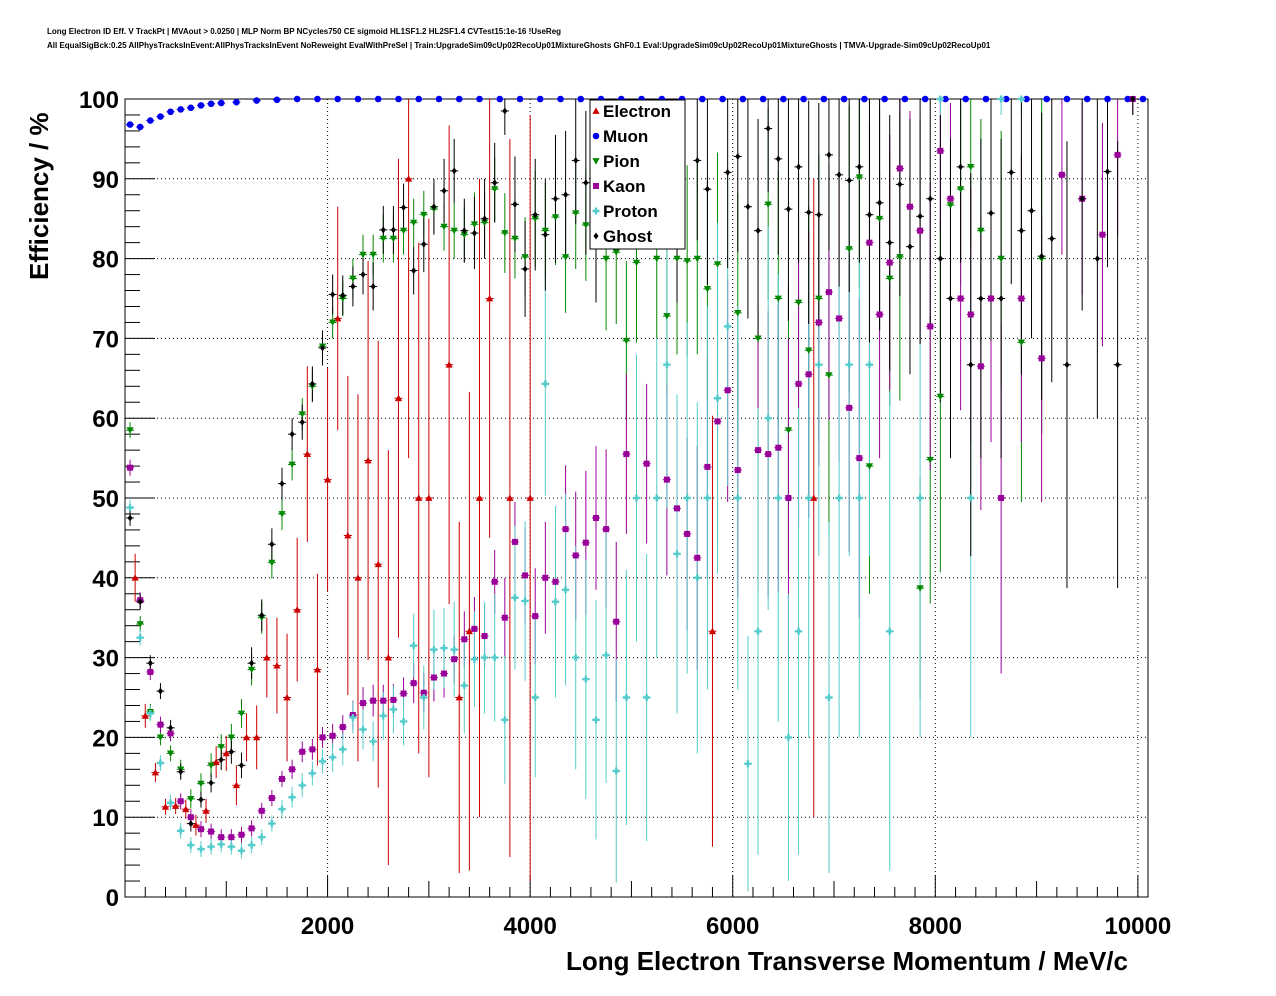 This screenshot has height=996, width=1276. I want to click on legend-box, so click(637, 174).